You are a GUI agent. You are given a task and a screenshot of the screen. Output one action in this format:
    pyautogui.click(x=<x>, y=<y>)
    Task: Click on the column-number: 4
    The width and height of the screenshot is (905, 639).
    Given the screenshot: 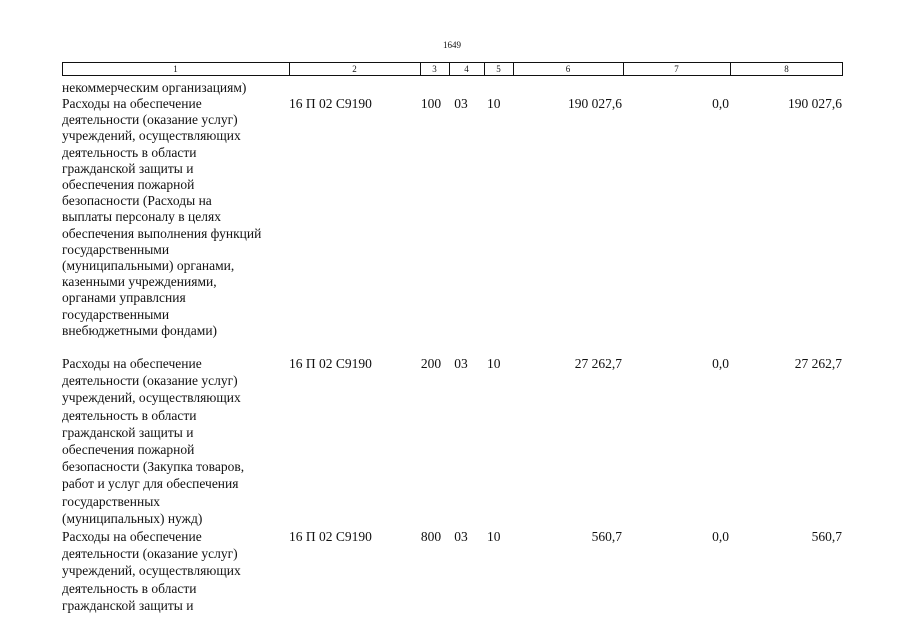 What is the action you would take?
    pyautogui.click(x=466, y=69)
    